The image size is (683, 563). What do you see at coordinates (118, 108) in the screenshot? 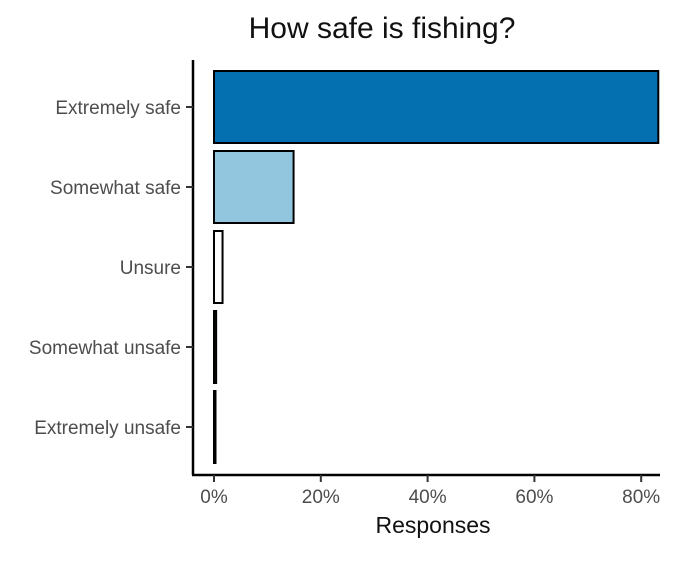
I see `category-label: Extremely safe` at bounding box center [118, 108].